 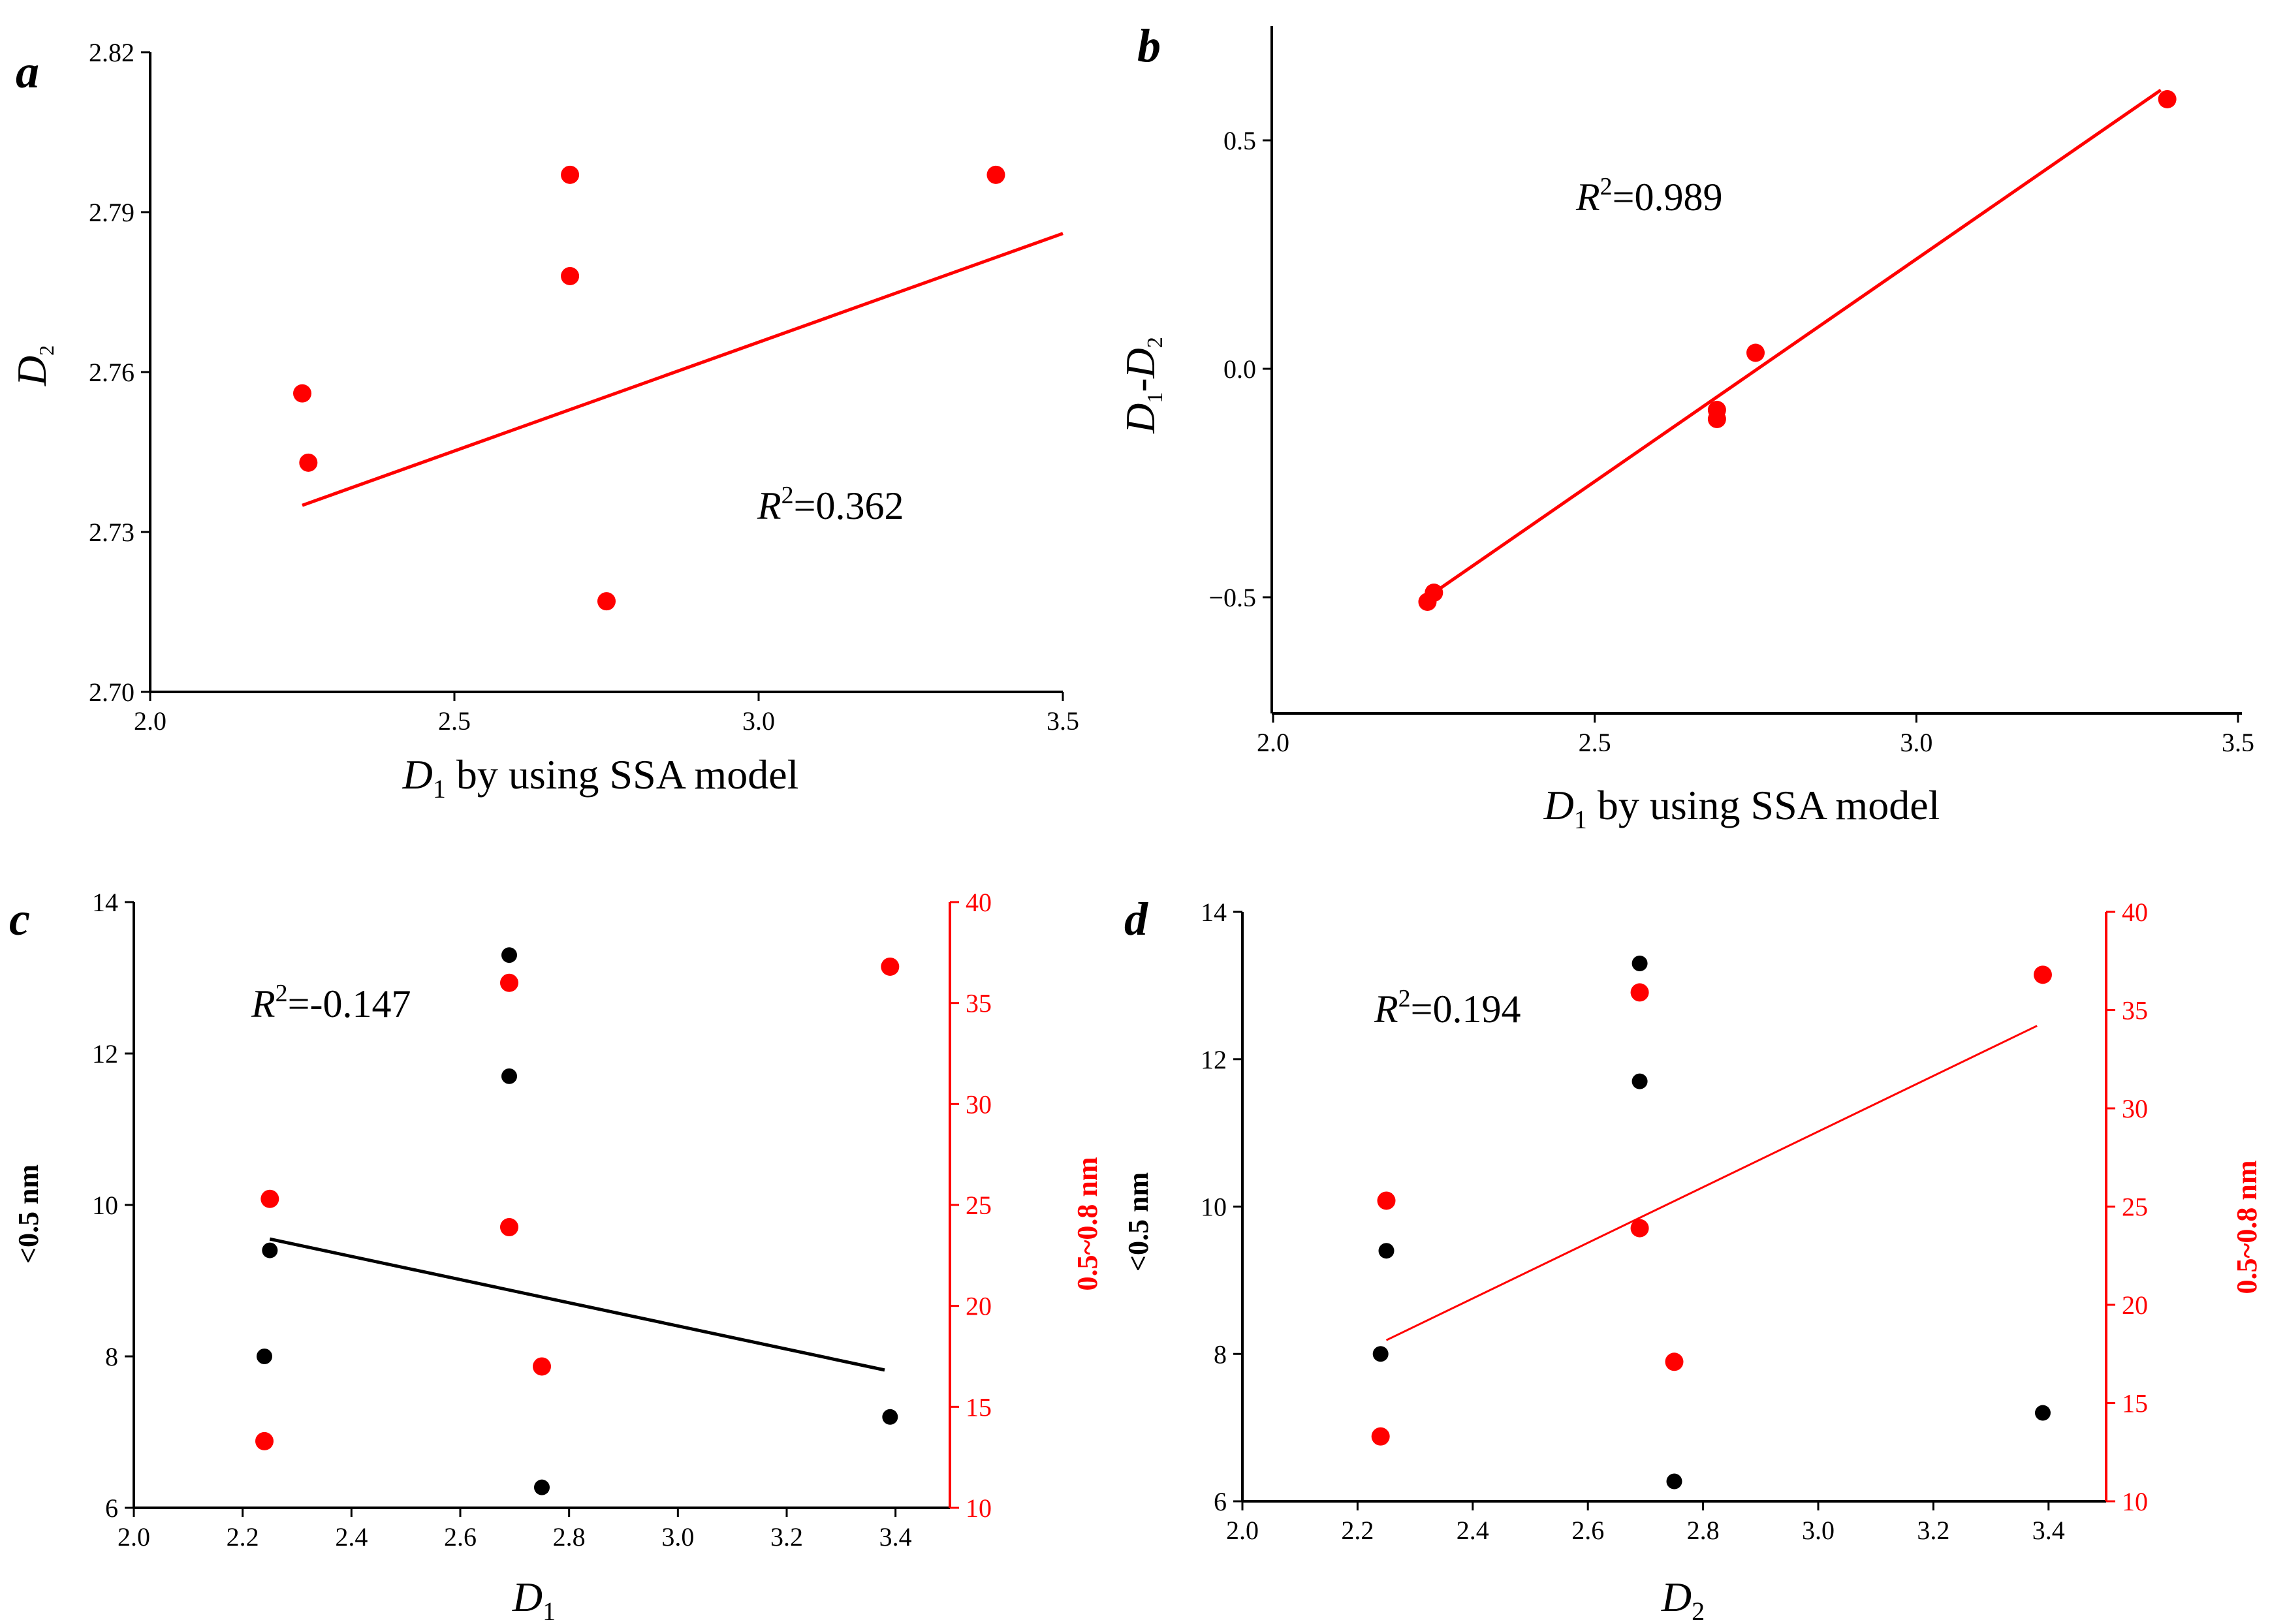 I want to click on fit-line-c, so click(x=577, y=1304).